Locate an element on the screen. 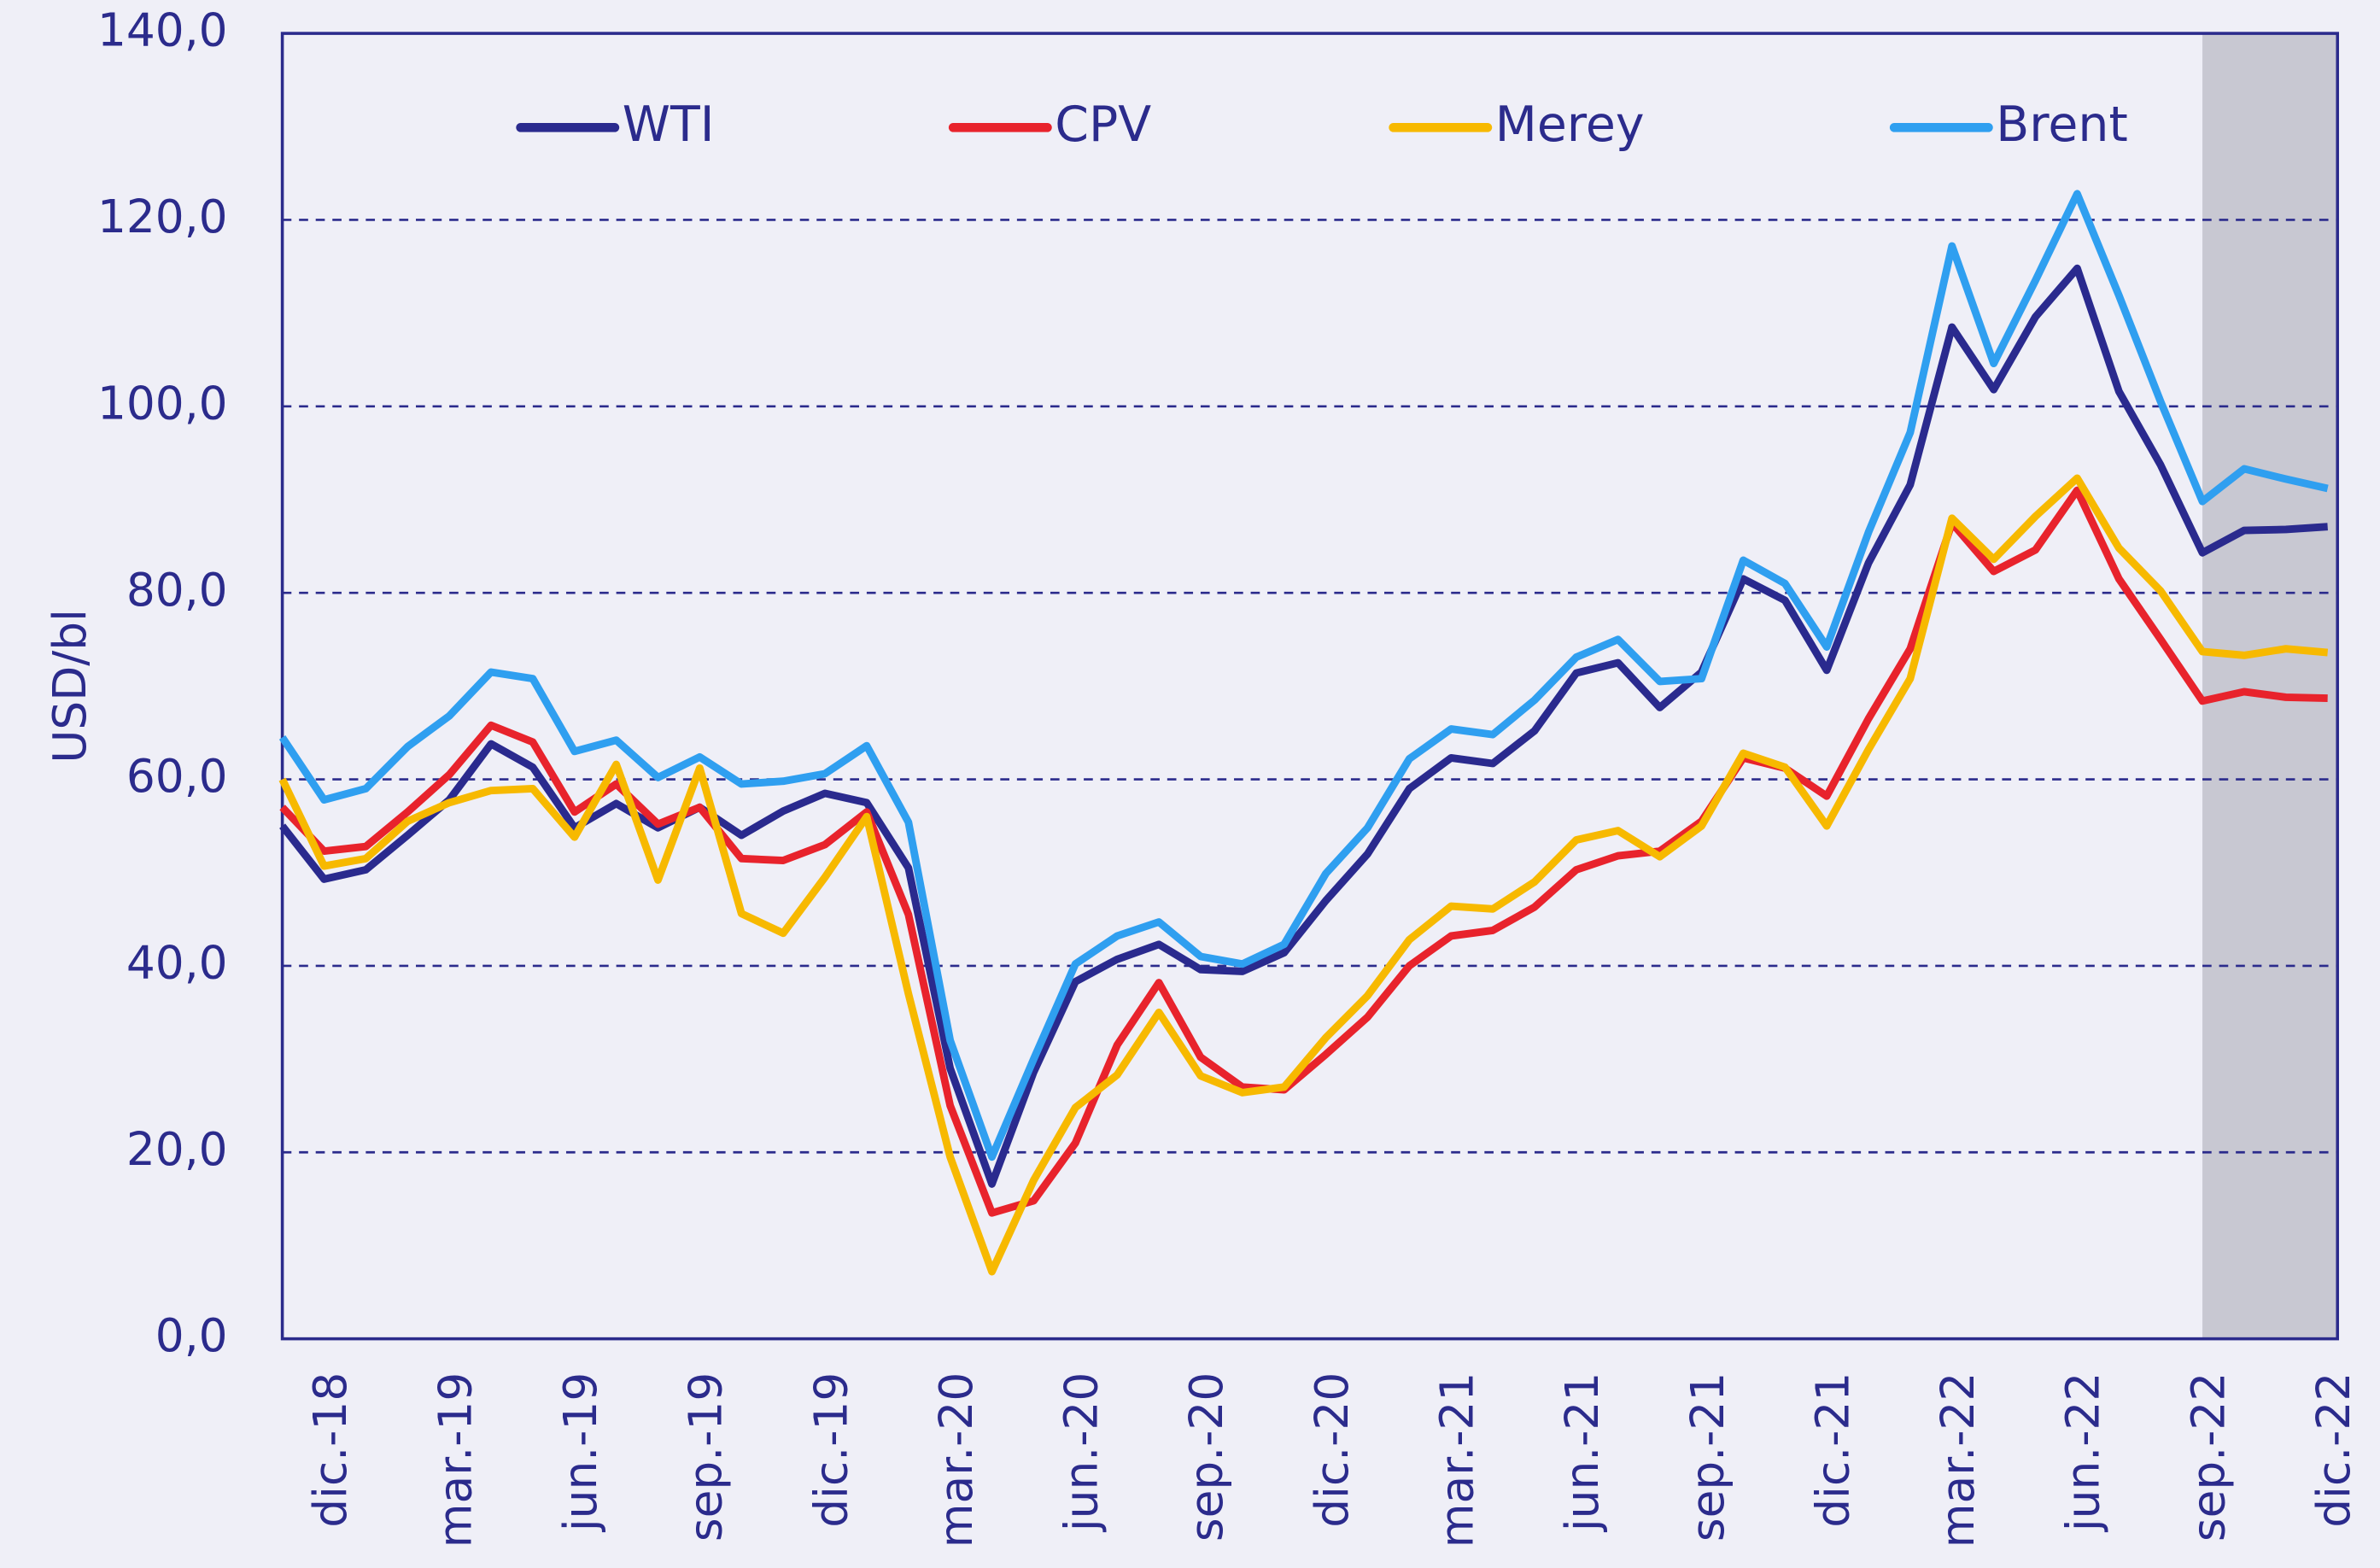  x-tick-label: dic.-22 is located at coordinates (2333, 1450).